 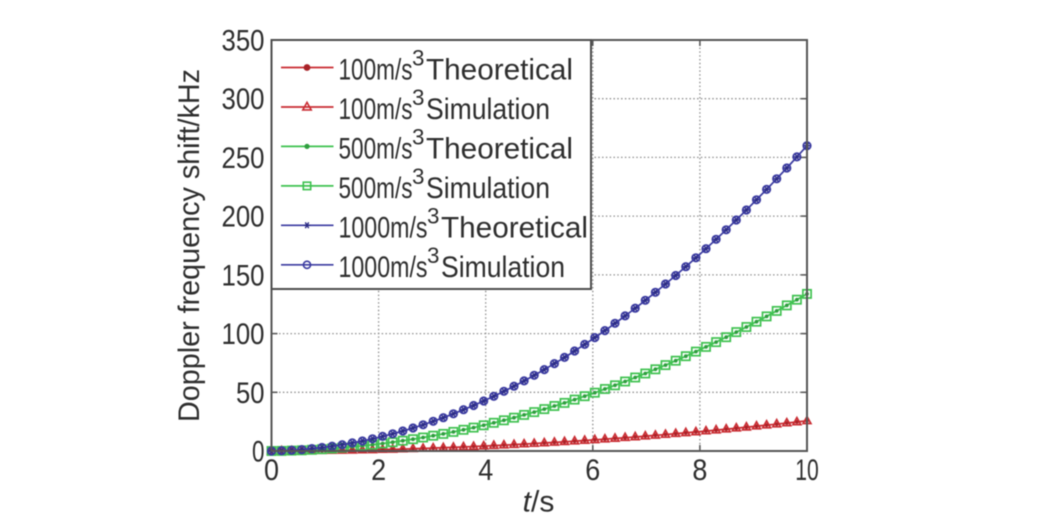 I want to click on svg-text: 10, so click(x=807, y=470).